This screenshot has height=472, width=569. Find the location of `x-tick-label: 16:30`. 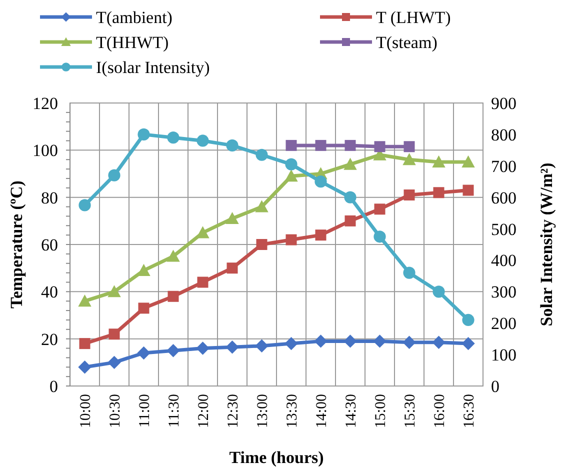

x-tick-label: 16:30 is located at coordinates (469, 411).